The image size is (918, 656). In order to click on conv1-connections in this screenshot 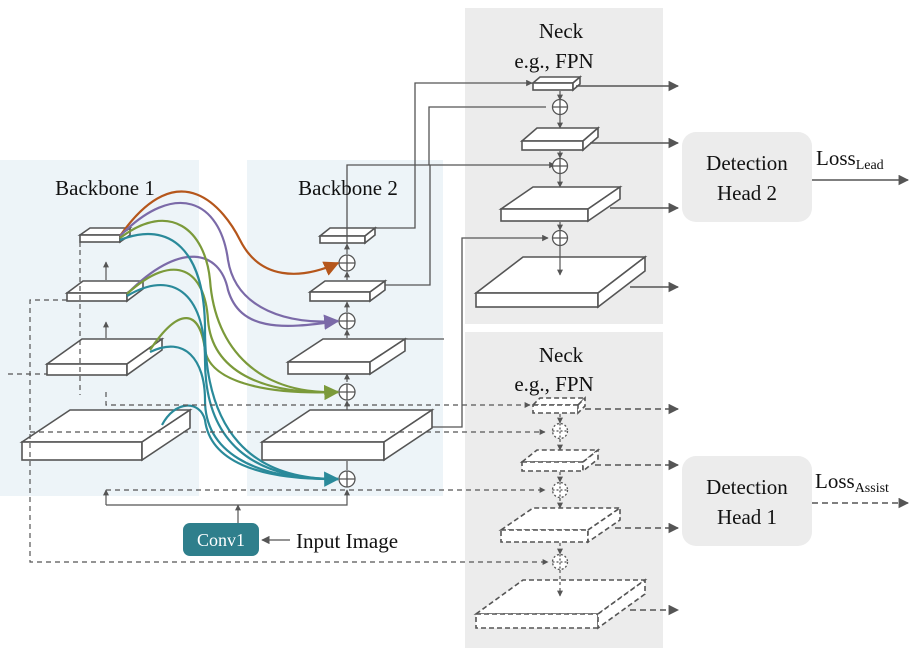, I will do `click(226, 517)`.